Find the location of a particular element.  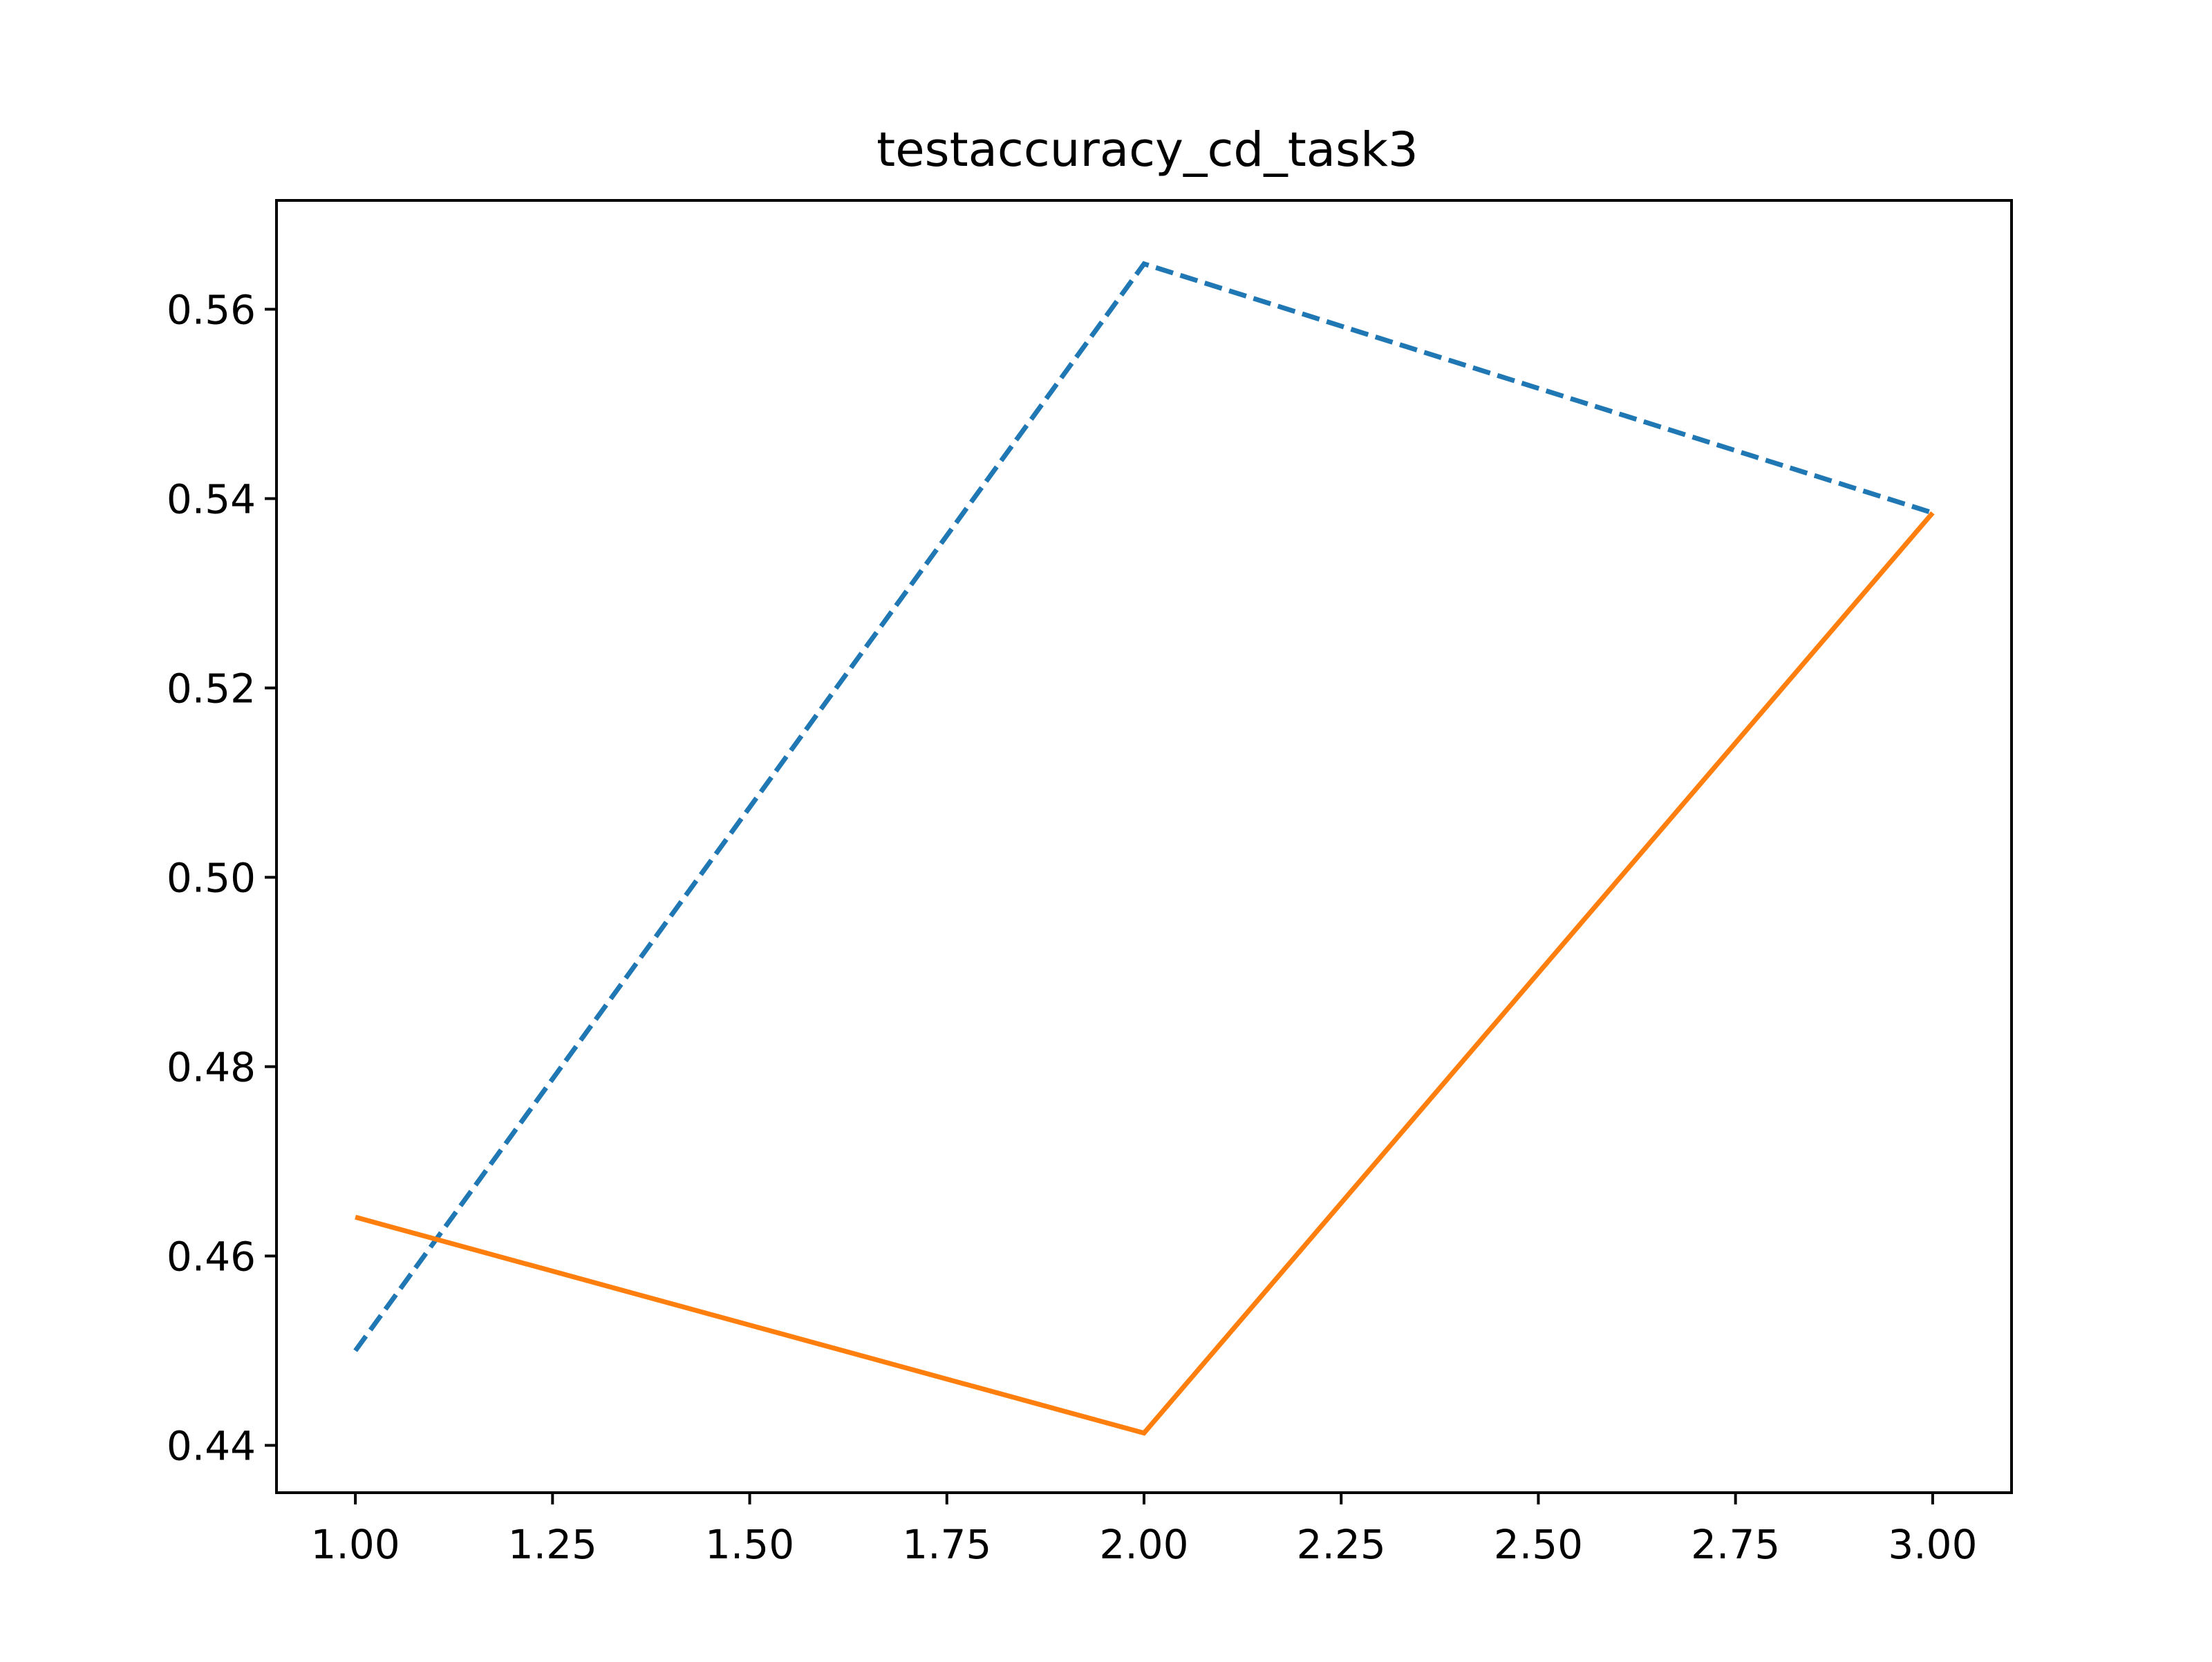

x-tick-label: 2.50 is located at coordinates (1539, 1545).